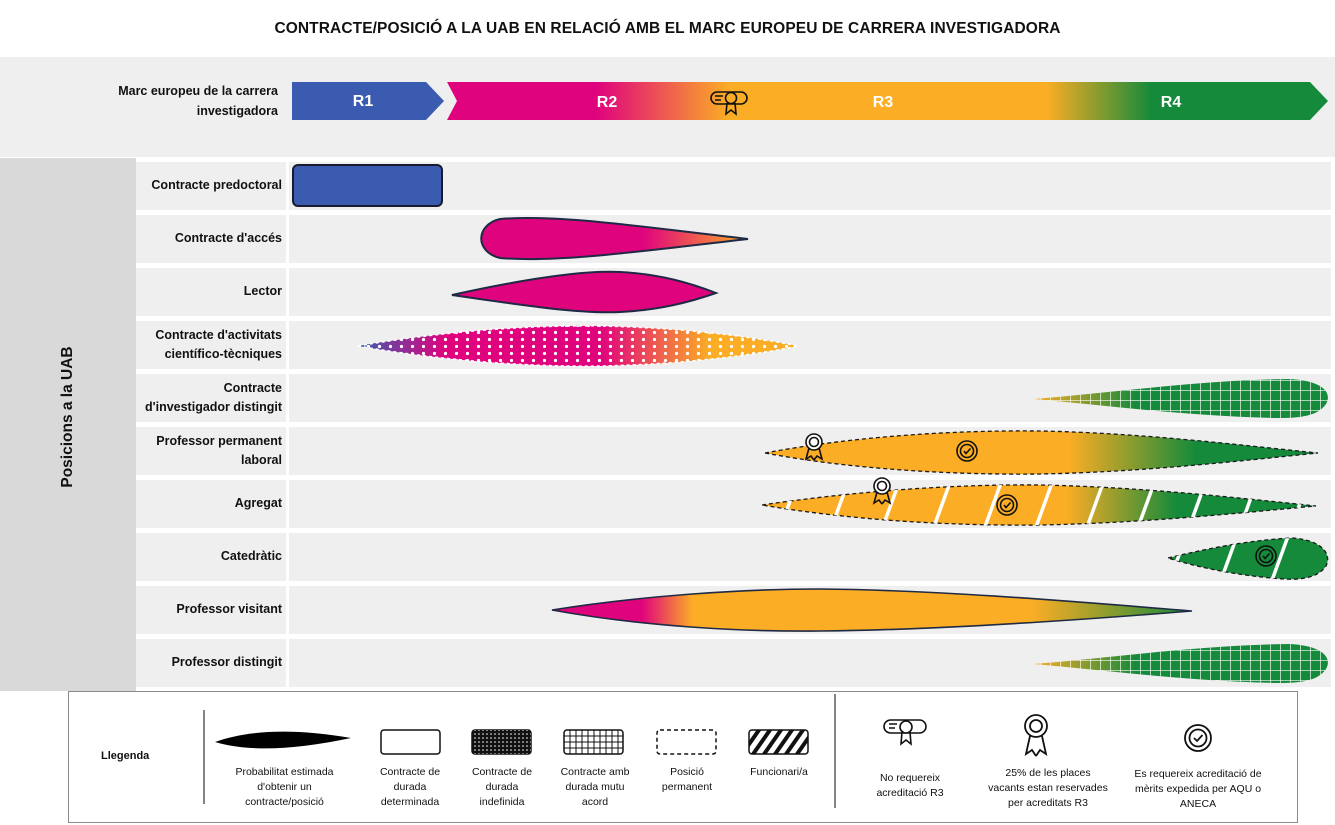  I want to click on legend-permanent-symbol, so click(686, 742).